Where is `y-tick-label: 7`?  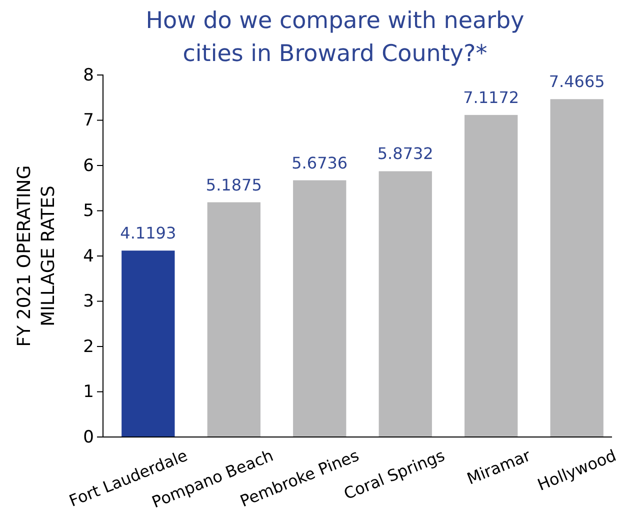
y-tick-label: 7 is located at coordinates (88, 120).